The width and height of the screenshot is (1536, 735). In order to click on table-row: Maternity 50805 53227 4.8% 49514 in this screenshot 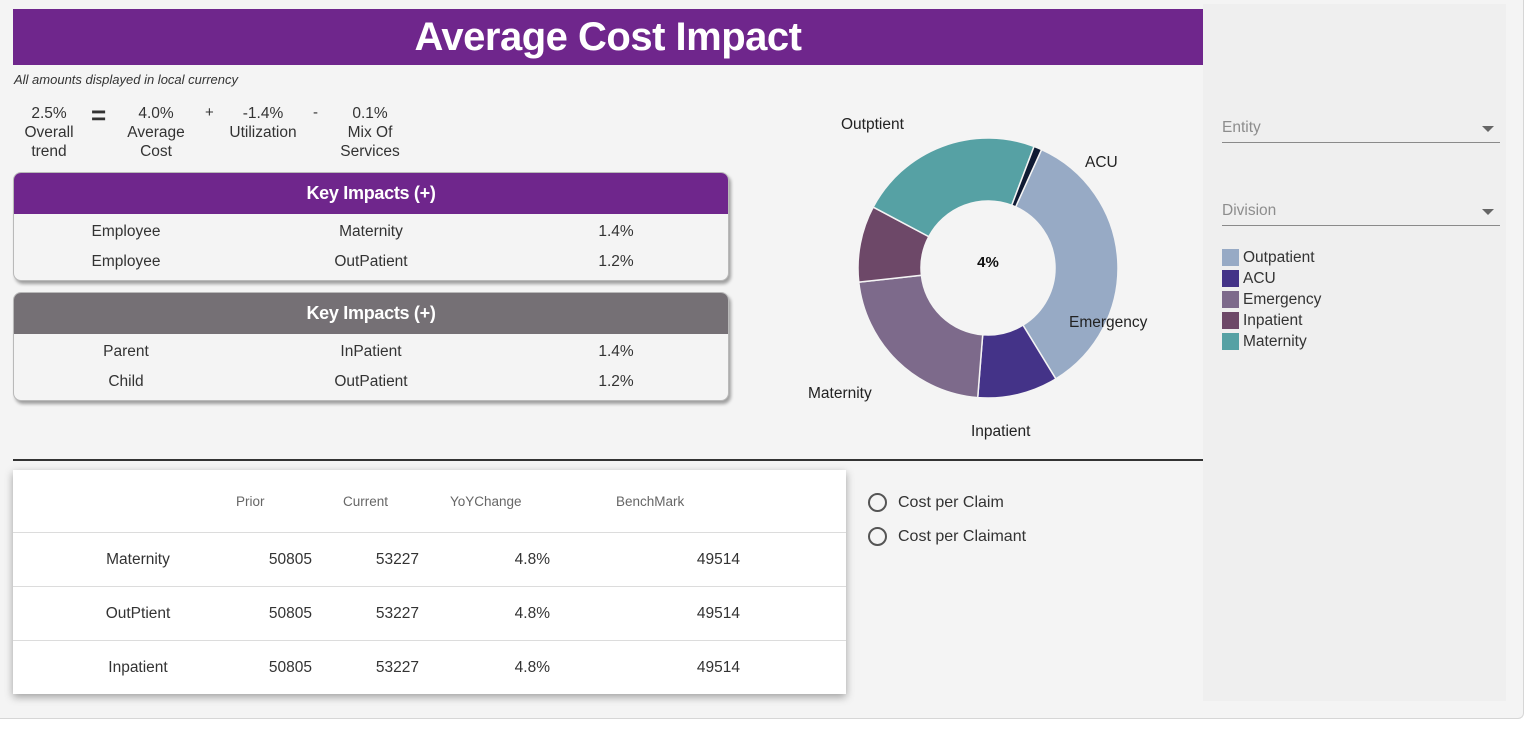, I will do `click(429, 559)`.